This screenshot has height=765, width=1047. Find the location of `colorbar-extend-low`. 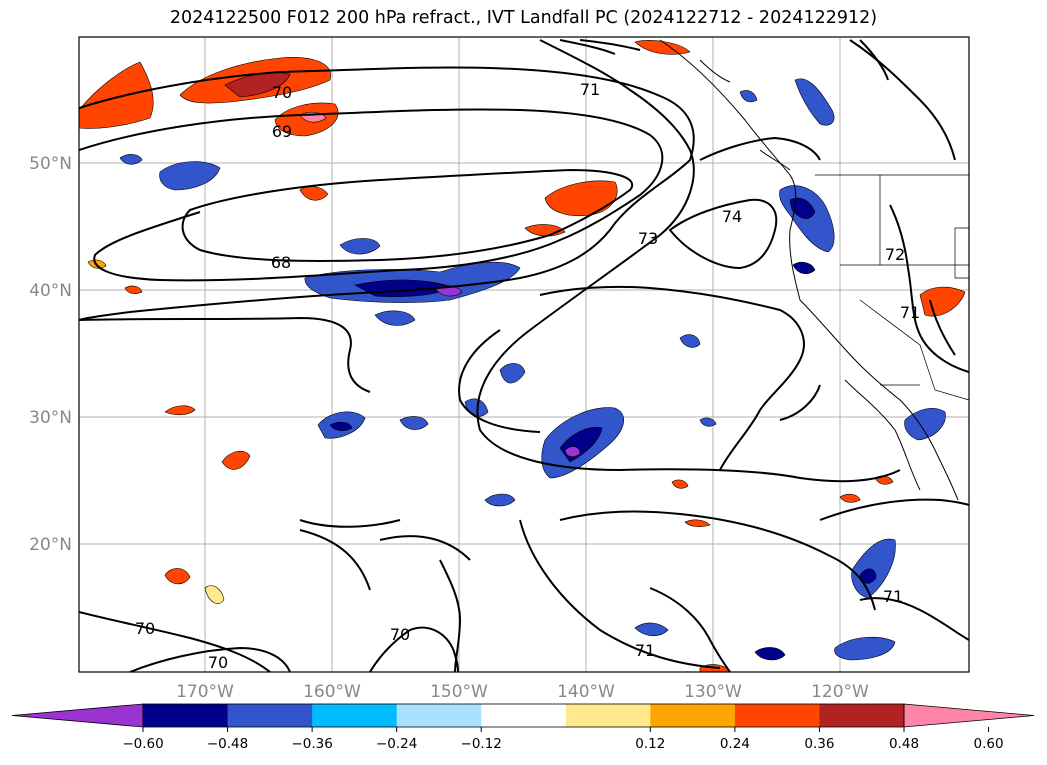

colorbar-extend-low is located at coordinates (77, 715).